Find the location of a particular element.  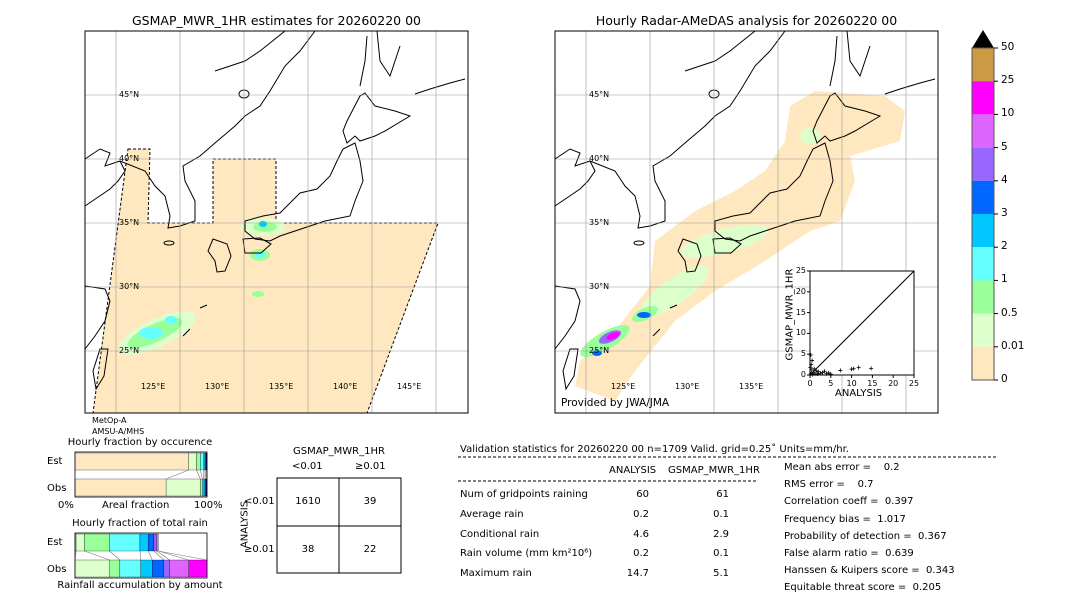

lon-label: 140°E is located at coordinates (345, 386).